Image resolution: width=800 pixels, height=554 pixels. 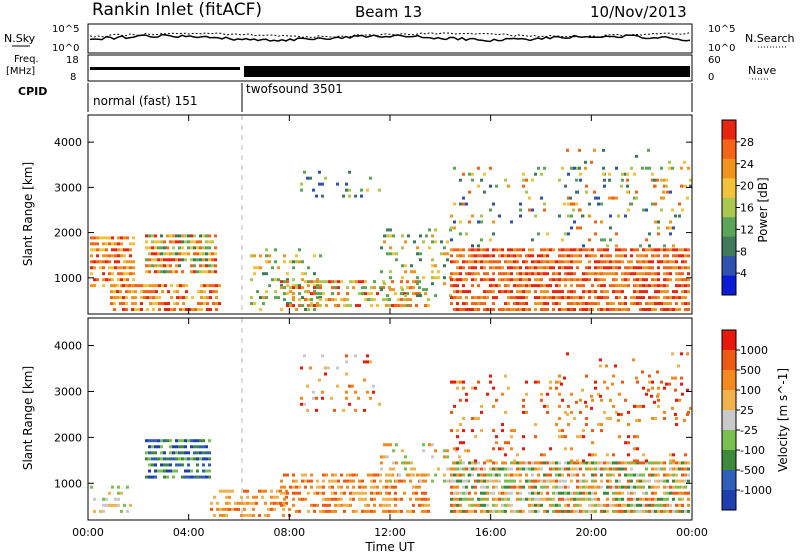 What do you see at coordinates (68, 483) in the screenshot?
I see `y-tick-label: 1000` at bounding box center [68, 483].